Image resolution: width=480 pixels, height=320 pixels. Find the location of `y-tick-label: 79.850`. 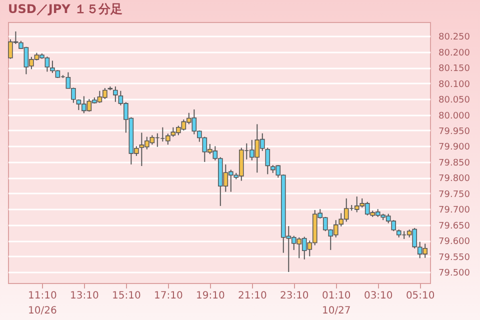

y-tick-label: 79.850 is located at coordinates (454, 163).